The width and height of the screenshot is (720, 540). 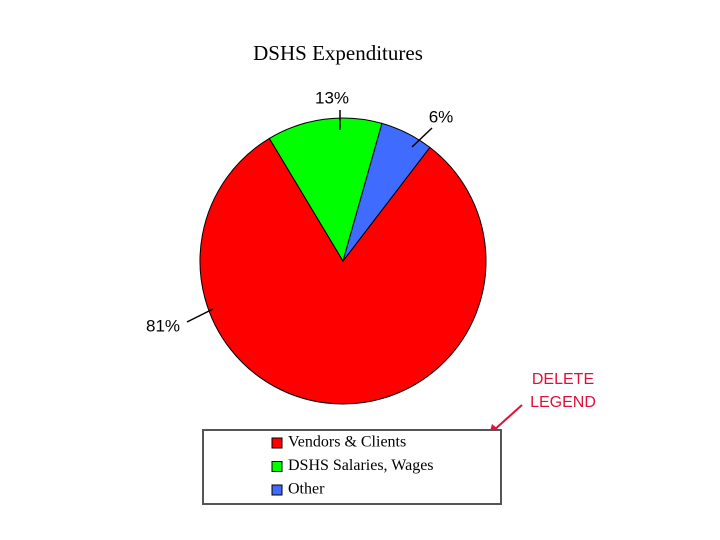 What do you see at coordinates (361, 465) in the screenshot?
I see `legend-label: DSHS Salaries, Wages` at bounding box center [361, 465].